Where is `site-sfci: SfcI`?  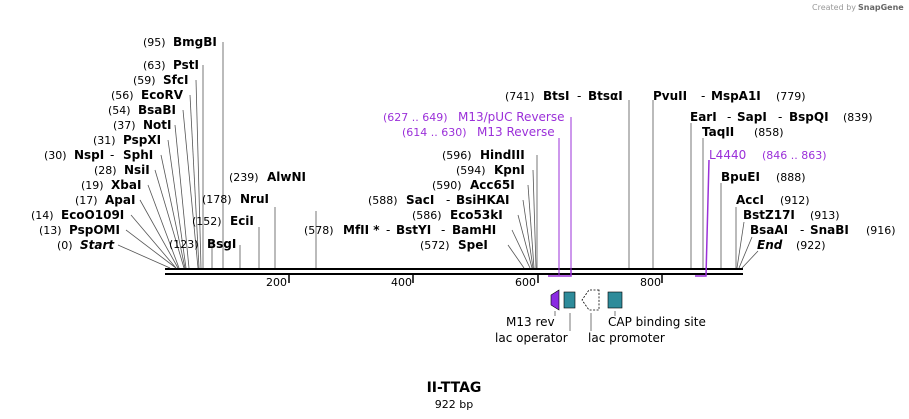
site-sfci: SfcI is located at coordinates (175, 80).